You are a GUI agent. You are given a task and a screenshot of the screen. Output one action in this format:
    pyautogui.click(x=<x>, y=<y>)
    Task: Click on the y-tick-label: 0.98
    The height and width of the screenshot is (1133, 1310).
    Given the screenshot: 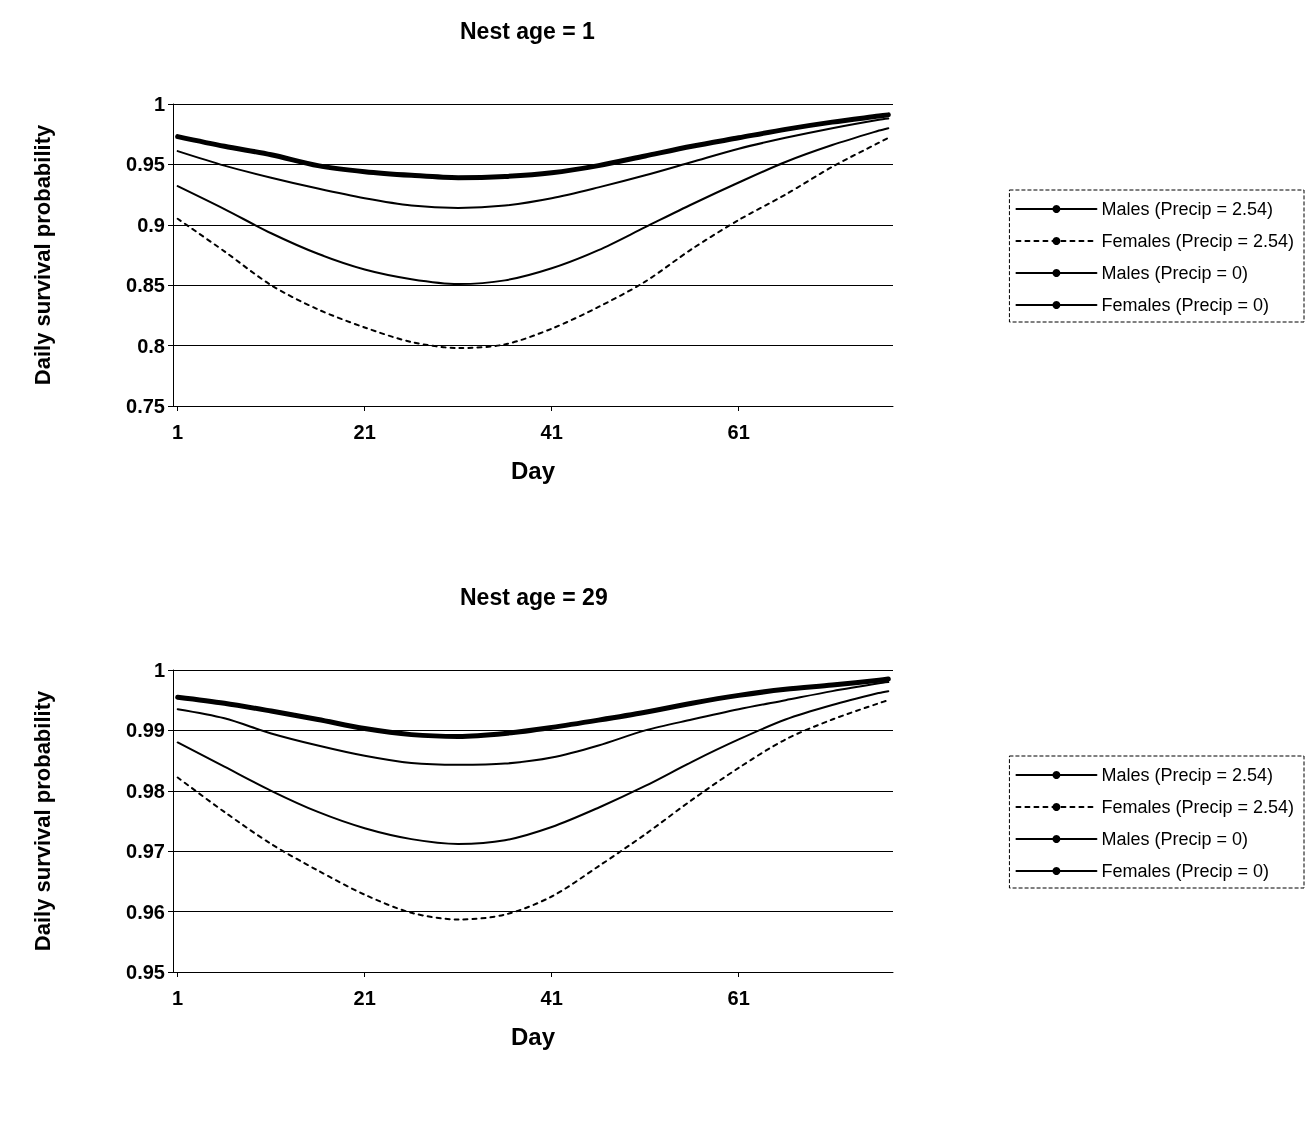 What is the action you would take?
    pyautogui.click(x=145, y=790)
    